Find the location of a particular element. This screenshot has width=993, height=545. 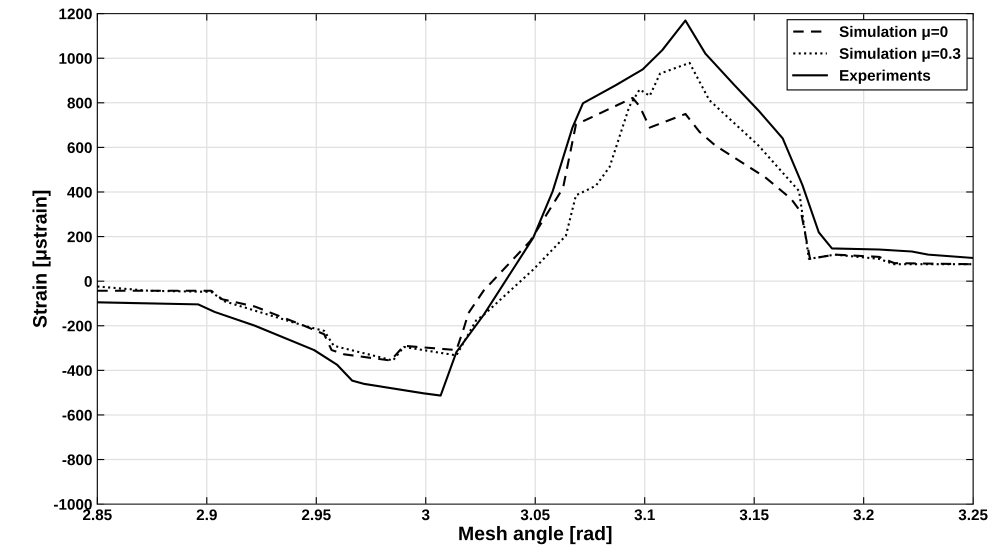

x-tick-label: 3.1 is located at coordinates (644, 514).